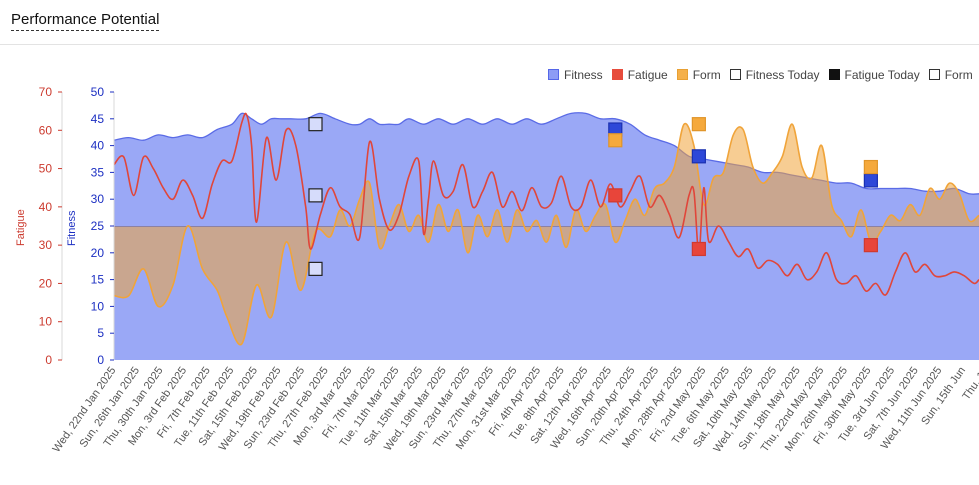 The image size is (979, 485). Describe the element at coordinates (98, 226) in the screenshot. I see `right-tick-label: 25` at that location.